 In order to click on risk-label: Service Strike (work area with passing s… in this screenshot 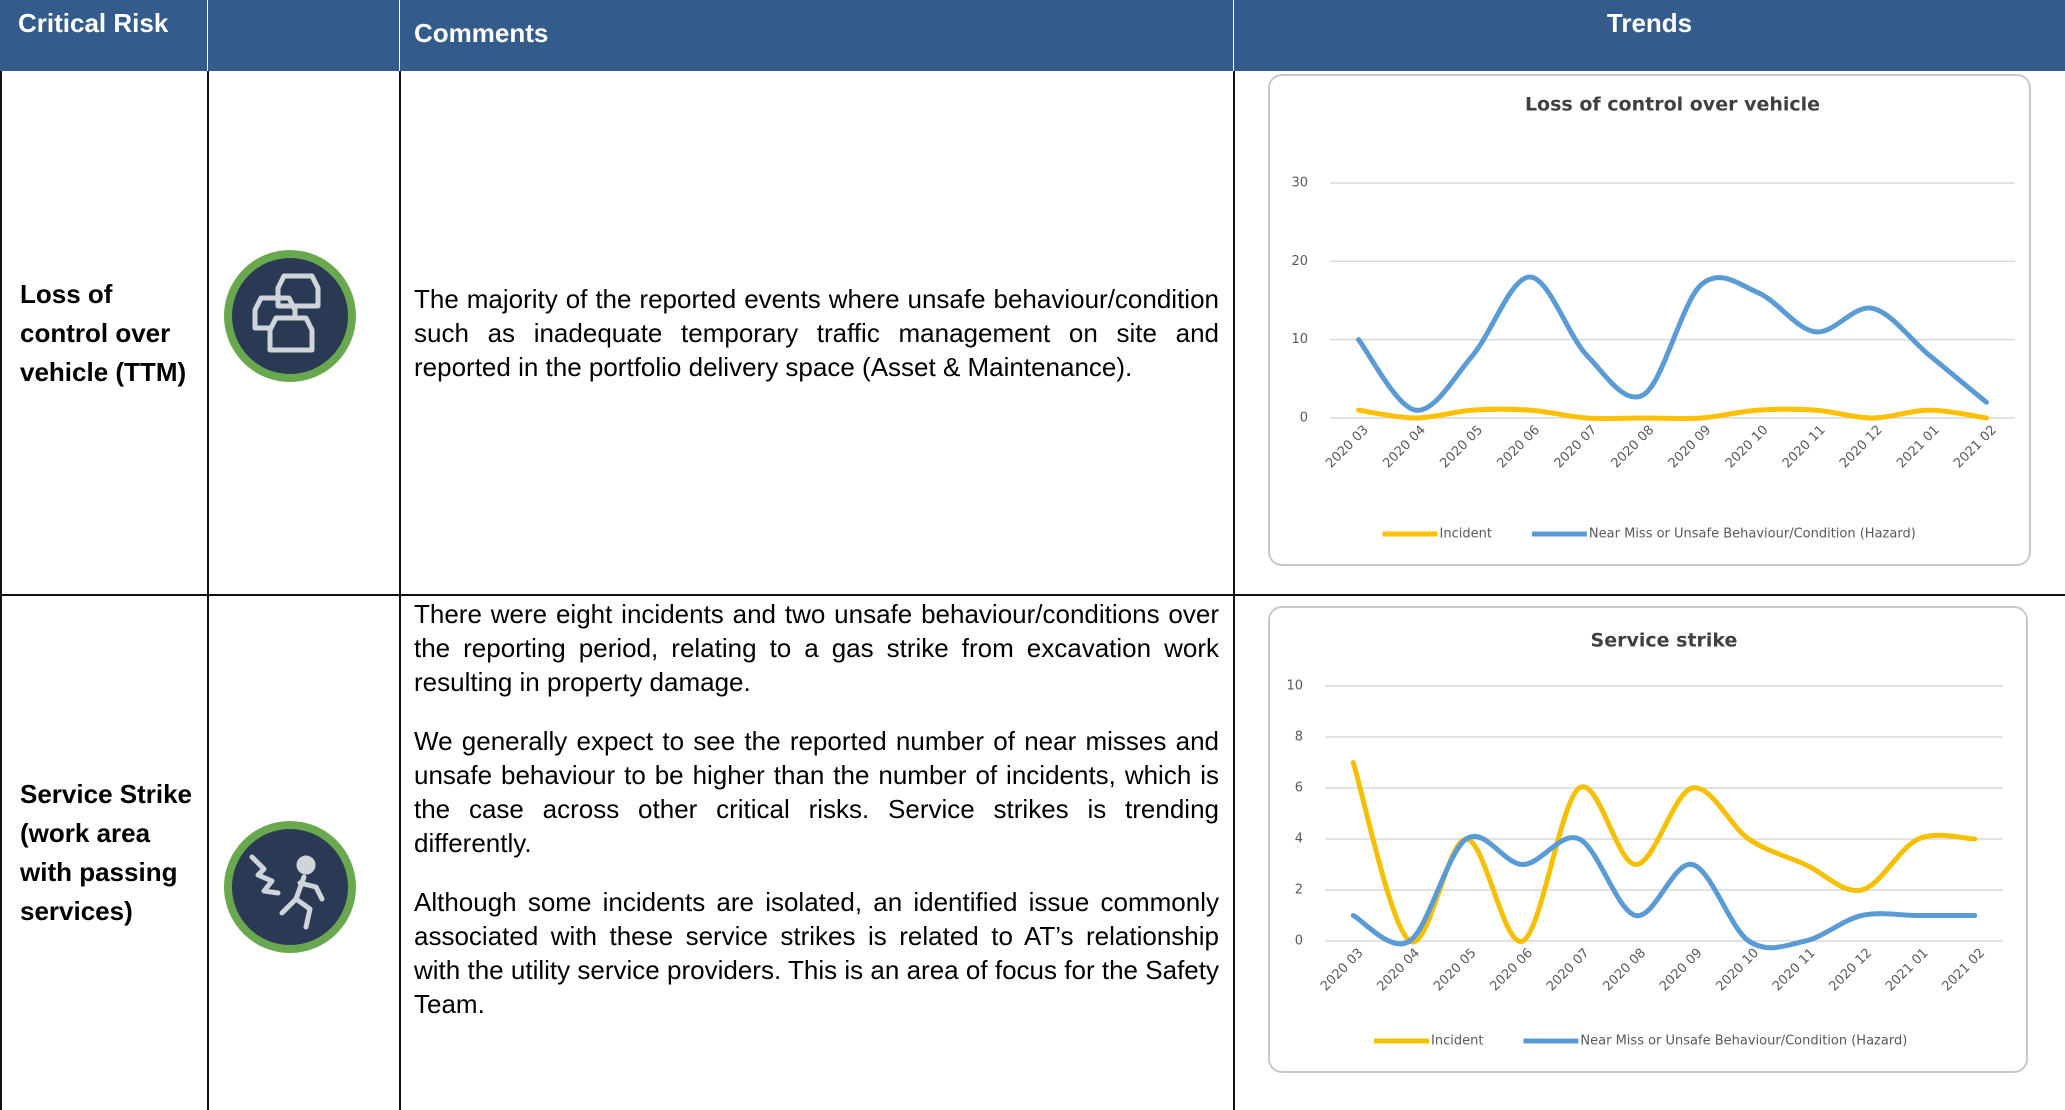, I will do `click(106, 852)`.